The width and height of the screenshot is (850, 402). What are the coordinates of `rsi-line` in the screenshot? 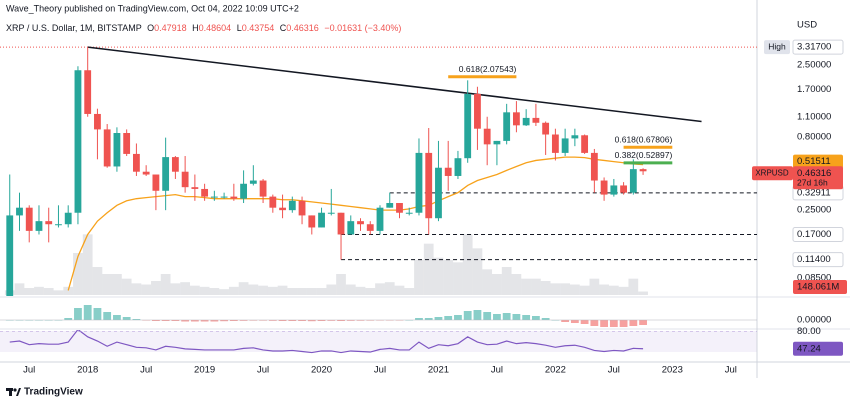 It's located at (326, 342).